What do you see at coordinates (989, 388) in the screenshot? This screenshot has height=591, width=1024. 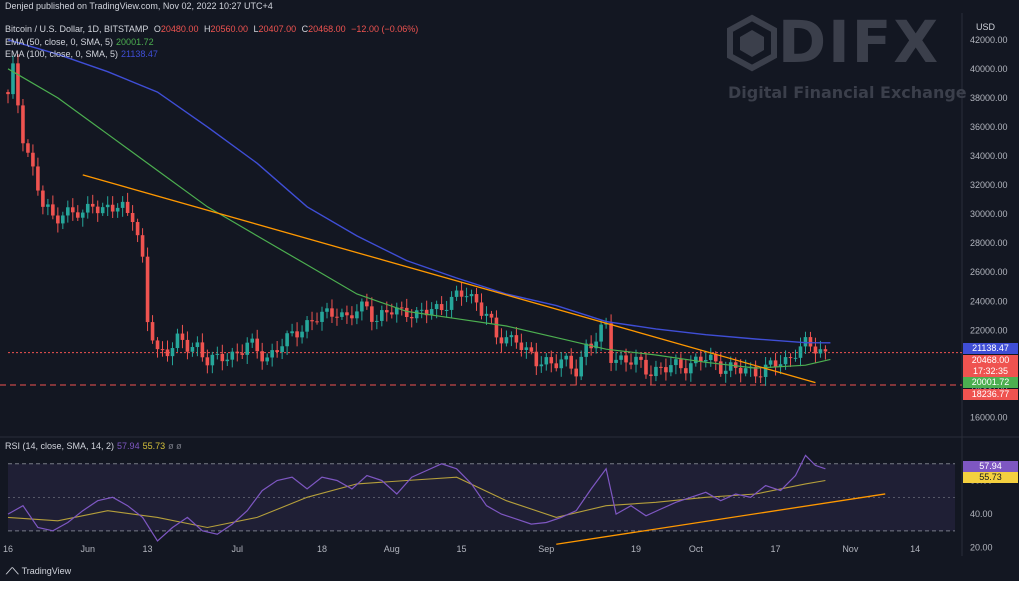 I see `price-axis-tick: 18000.00` at bounding box center [989, 388].